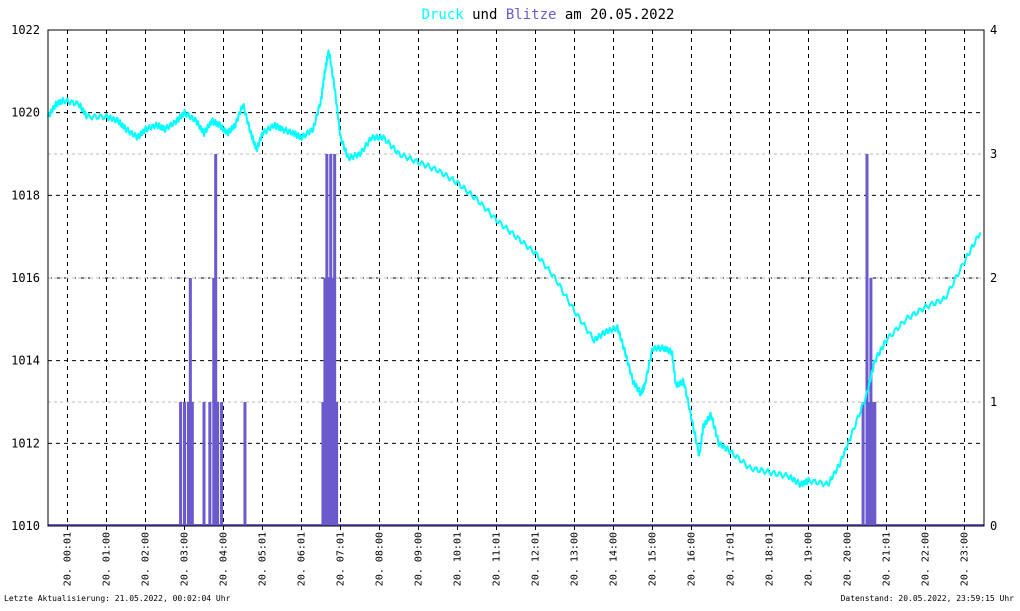 The height and width of the screenshot is (611, 1020). I want to click on x-tick-label: 20. 05:01, so click(263, 559).